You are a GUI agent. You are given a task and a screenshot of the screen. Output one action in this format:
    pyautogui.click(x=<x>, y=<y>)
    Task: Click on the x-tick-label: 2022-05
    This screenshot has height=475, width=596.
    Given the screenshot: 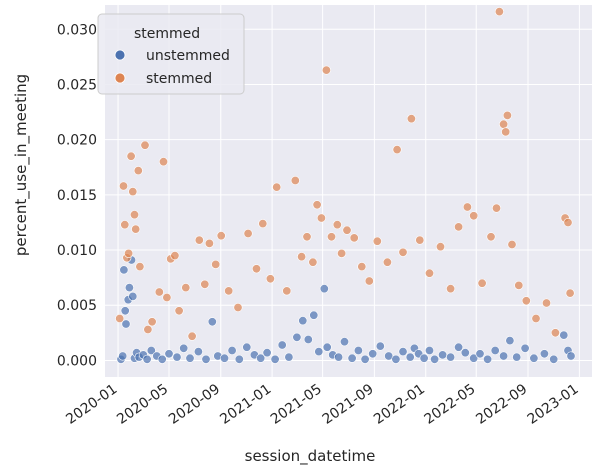 What is the action you would take?
    pyautogui.click(x=449, y=404)
    